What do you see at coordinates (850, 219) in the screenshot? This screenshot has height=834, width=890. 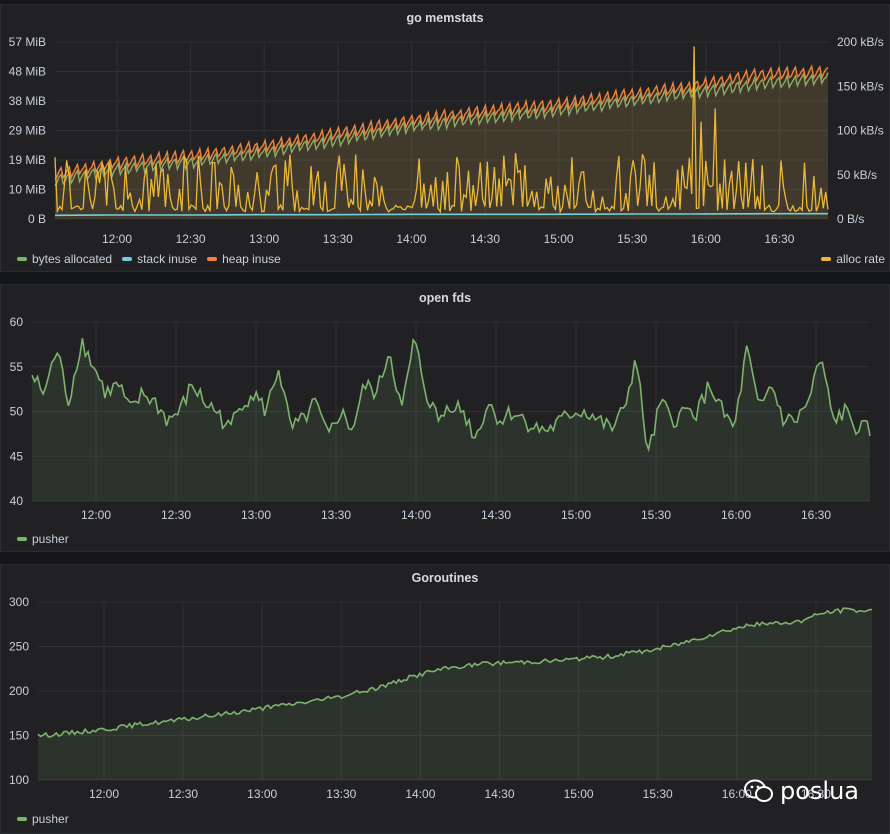 I see `y-right-tick-label: 0 B/s` at bounding box center [850, 219].